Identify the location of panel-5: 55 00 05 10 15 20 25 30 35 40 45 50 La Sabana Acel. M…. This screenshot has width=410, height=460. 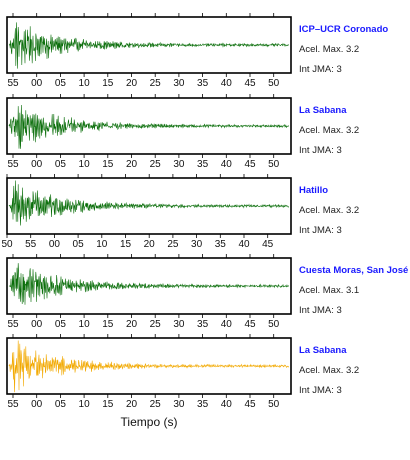
(182, 372).